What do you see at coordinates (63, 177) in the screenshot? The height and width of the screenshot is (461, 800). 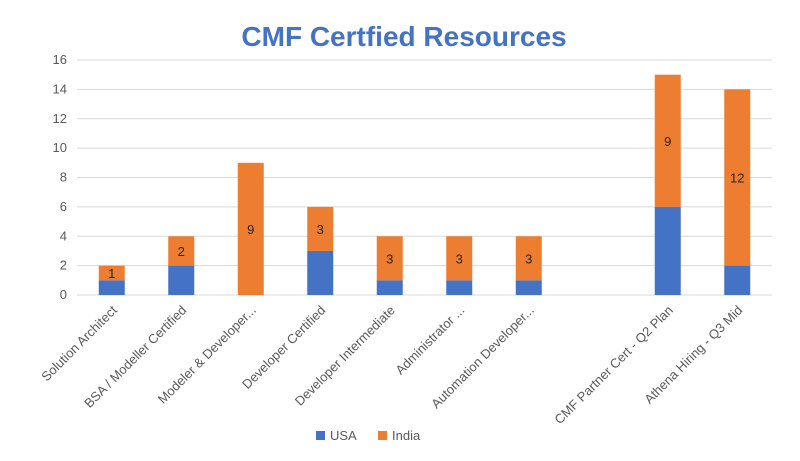 I see `y-tick-label: 8` at bounding box center [63, 177].